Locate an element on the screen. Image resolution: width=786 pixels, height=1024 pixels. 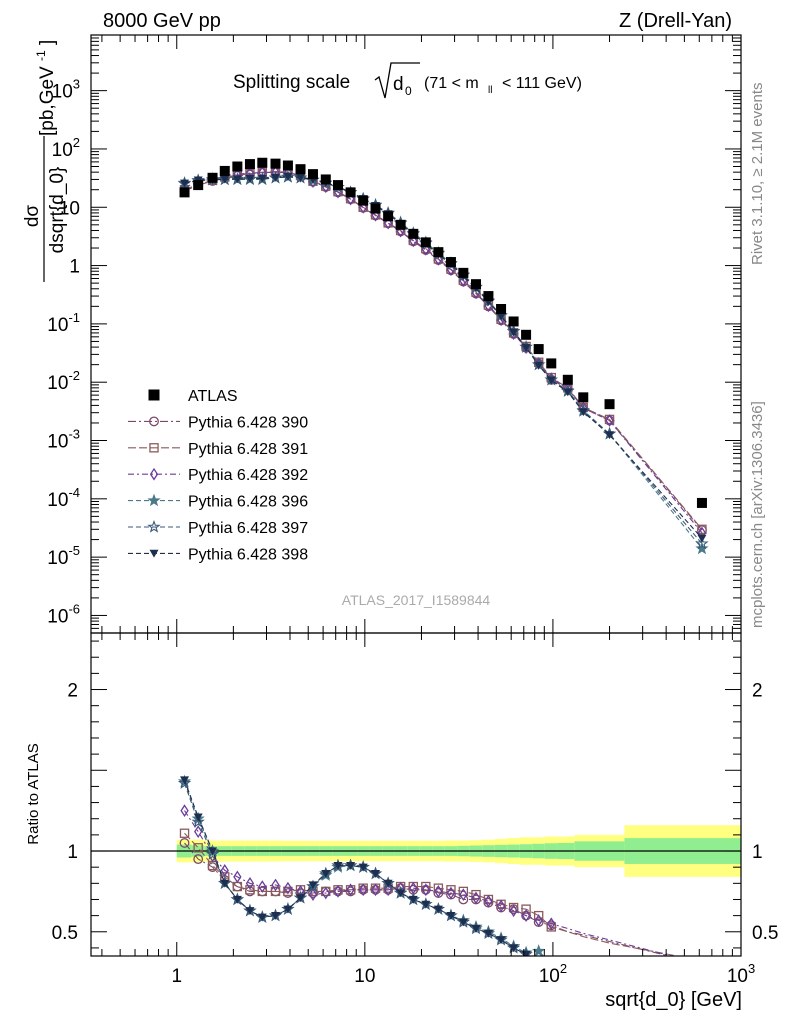
legend-label: Pythia 6.428 397 is located at coordinates (248, 528).